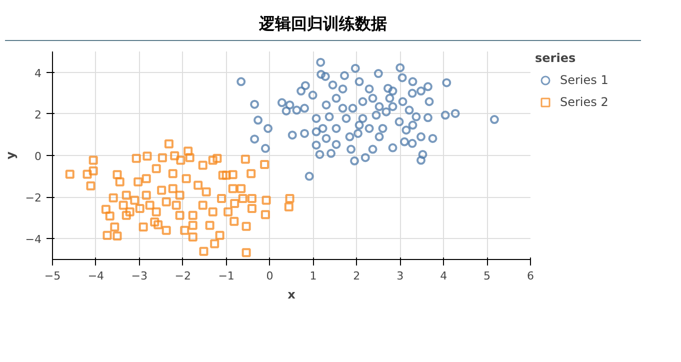  Describe the element at coordinates (10, 155) in the screenshot. I see `y-axis-title: y` at that location.